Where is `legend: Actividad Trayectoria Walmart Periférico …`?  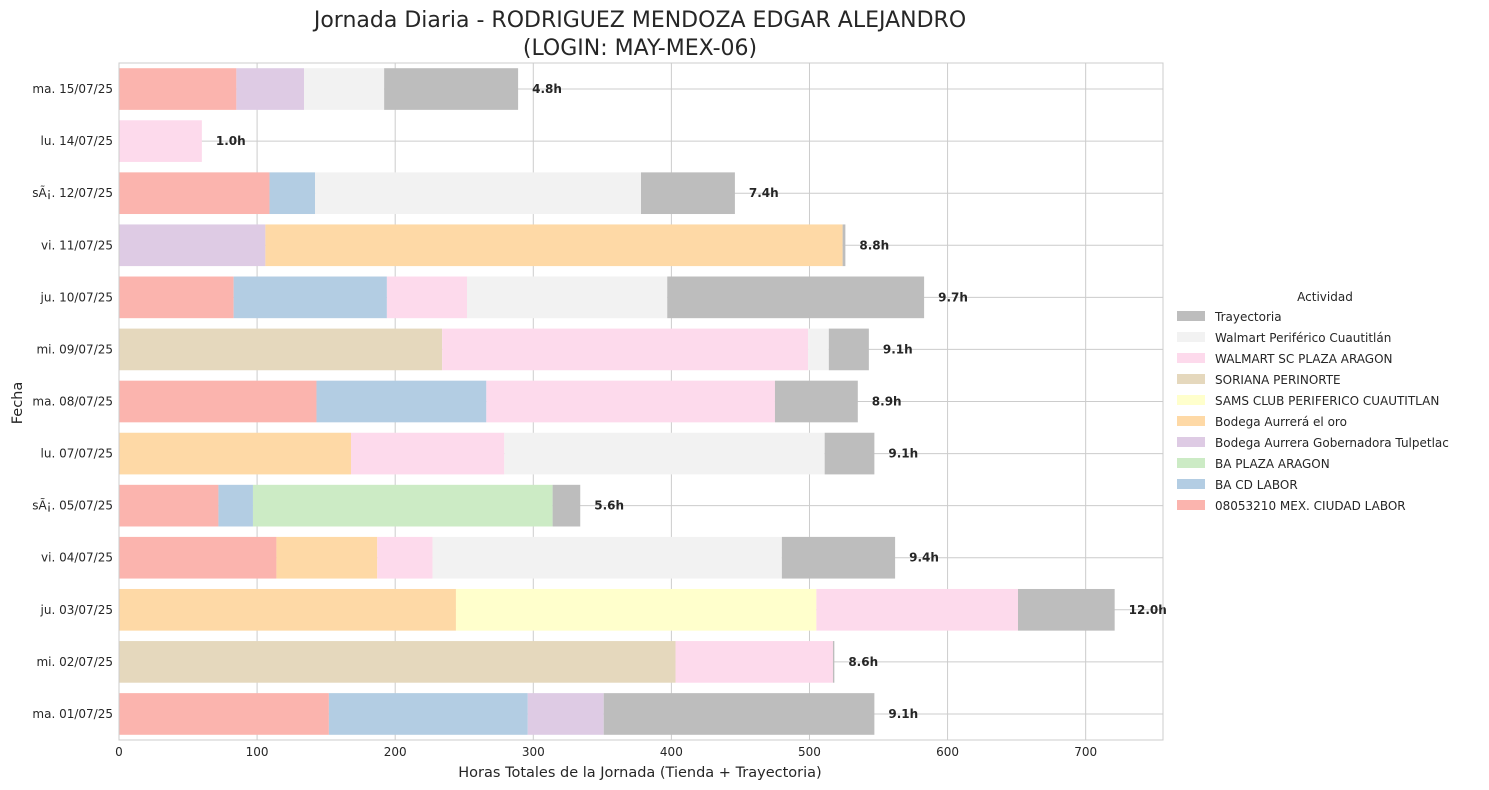 legend: Actividad Trayectoria Walmart Periférico … is located at coordinates (1313, 401).